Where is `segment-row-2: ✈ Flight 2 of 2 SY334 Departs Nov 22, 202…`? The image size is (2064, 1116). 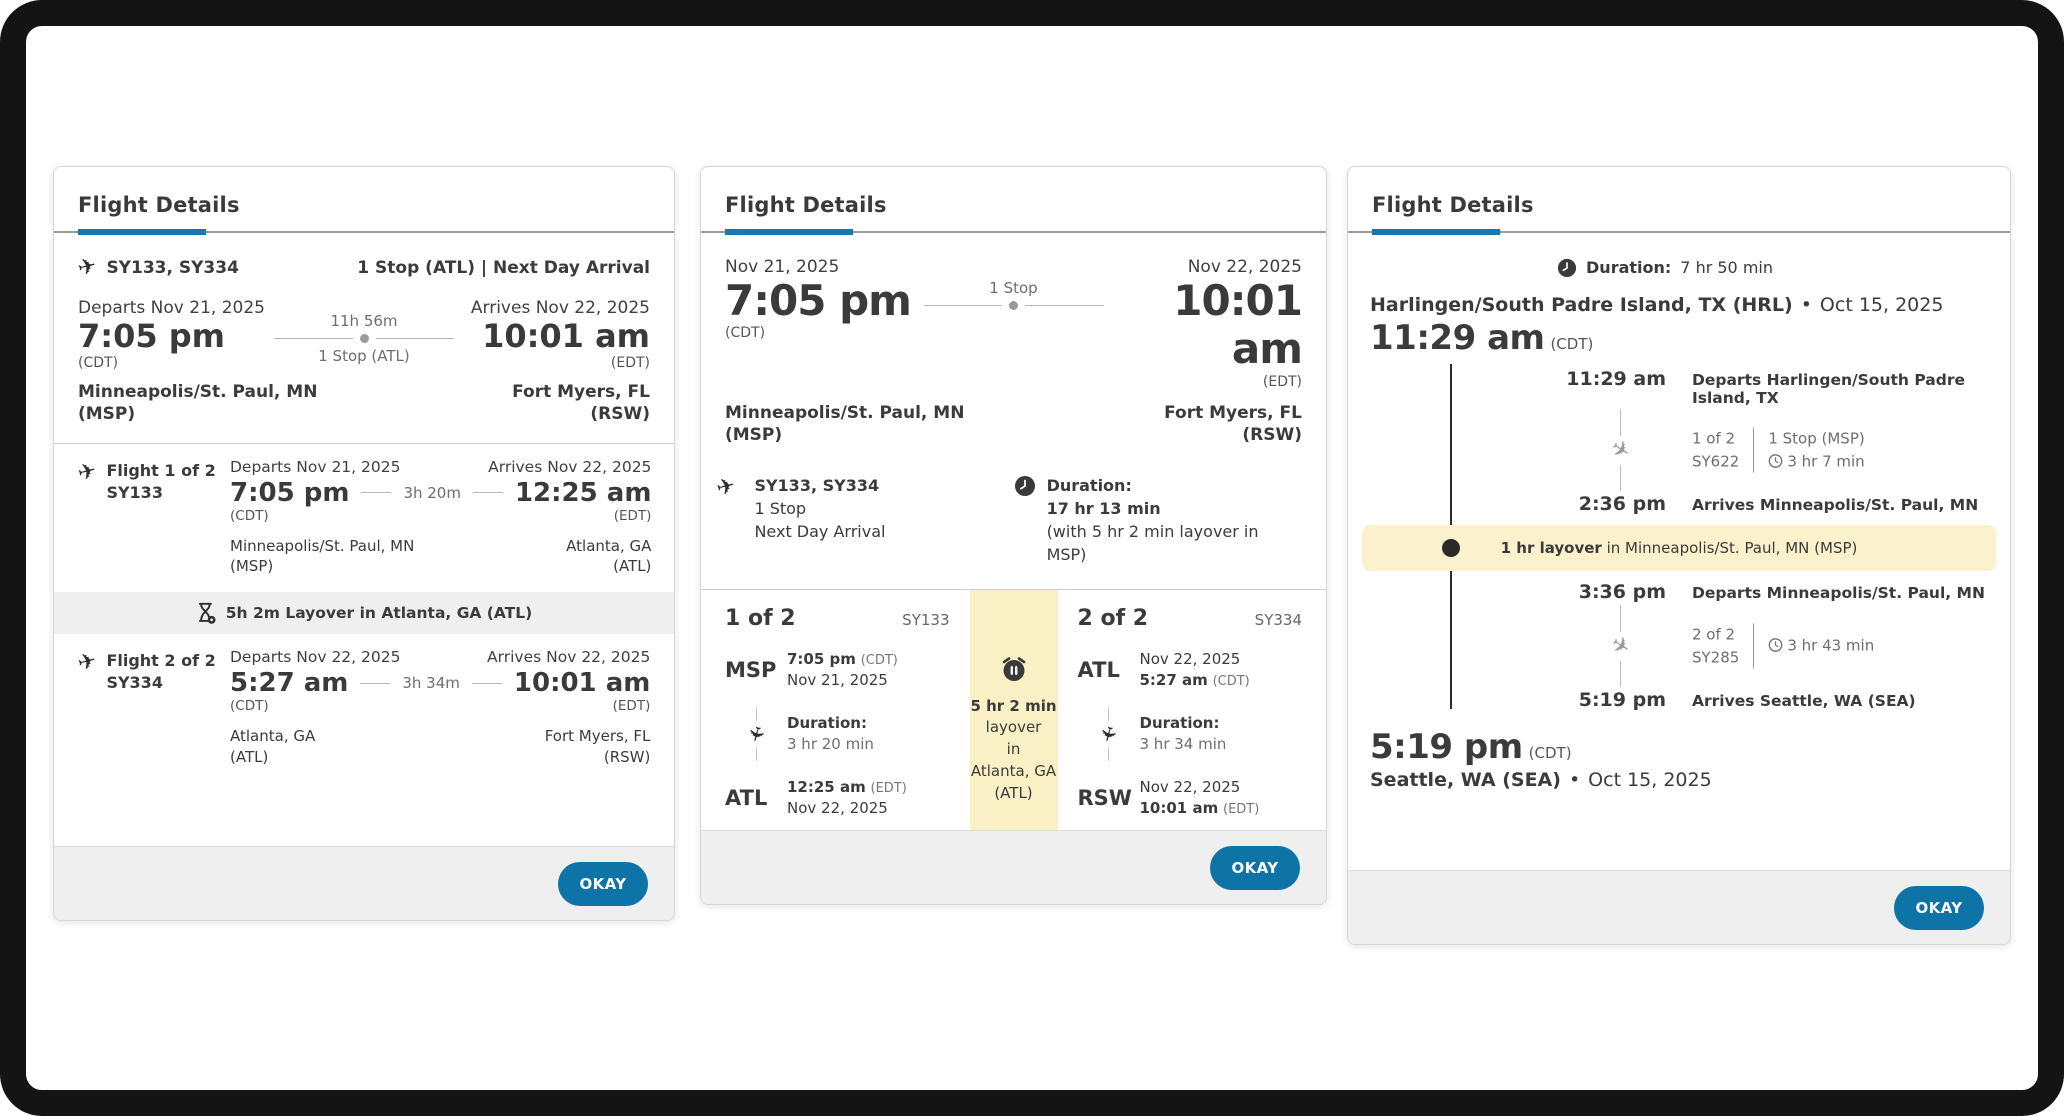
segment-row-2: ✈ Flight 2 of 2 SY334 Departs Nov 22, 202… is located at coordinates (364, 708).